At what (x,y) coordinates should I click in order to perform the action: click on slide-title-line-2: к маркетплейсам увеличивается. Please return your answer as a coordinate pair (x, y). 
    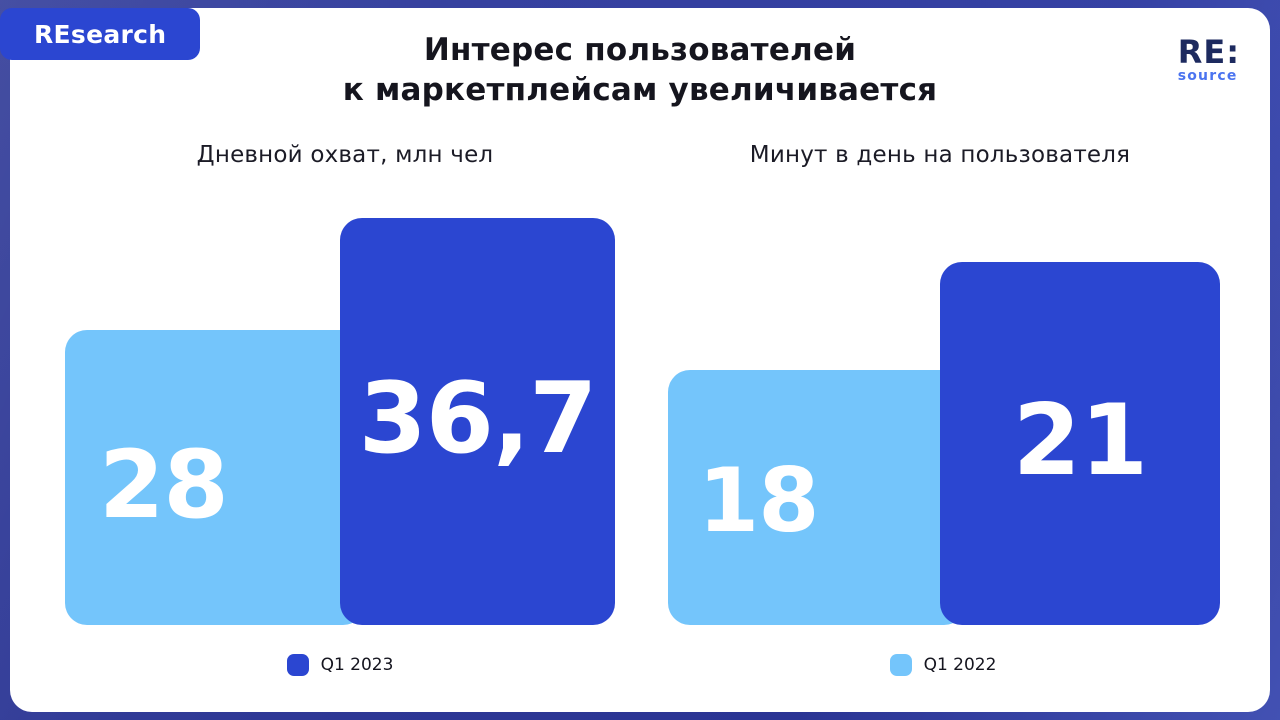
    Looking at the image, I should click on (640, 90).